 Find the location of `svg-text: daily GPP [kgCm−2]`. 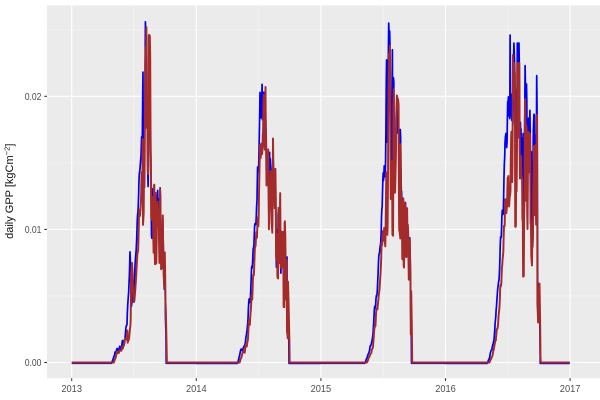

svg-text: daily GPP [kgCm−2] is located at coordinates (9, 191).